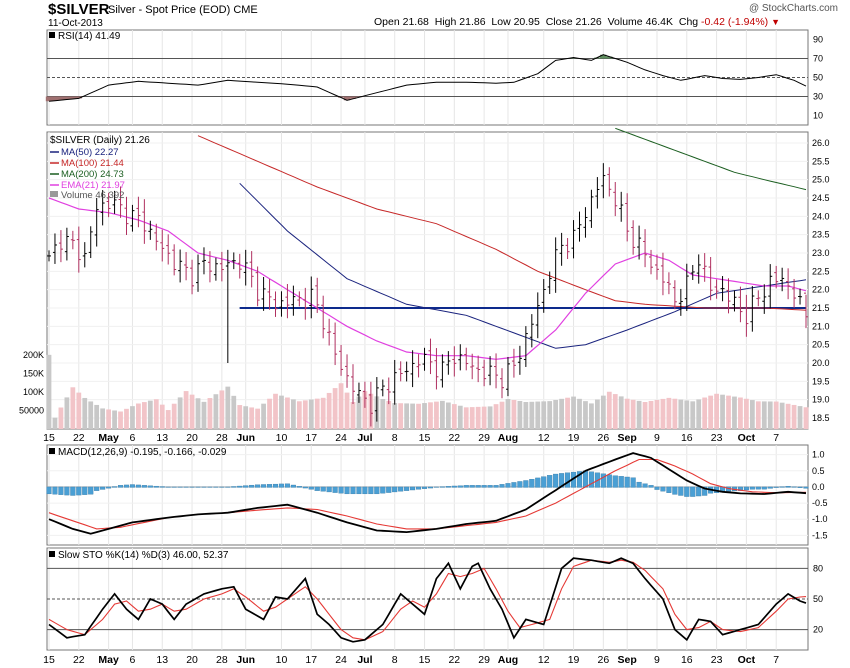 Image resolution: width=850 pixels, height=668 pixels. I want to click on macd-legend-swatch, so click(52, 451).